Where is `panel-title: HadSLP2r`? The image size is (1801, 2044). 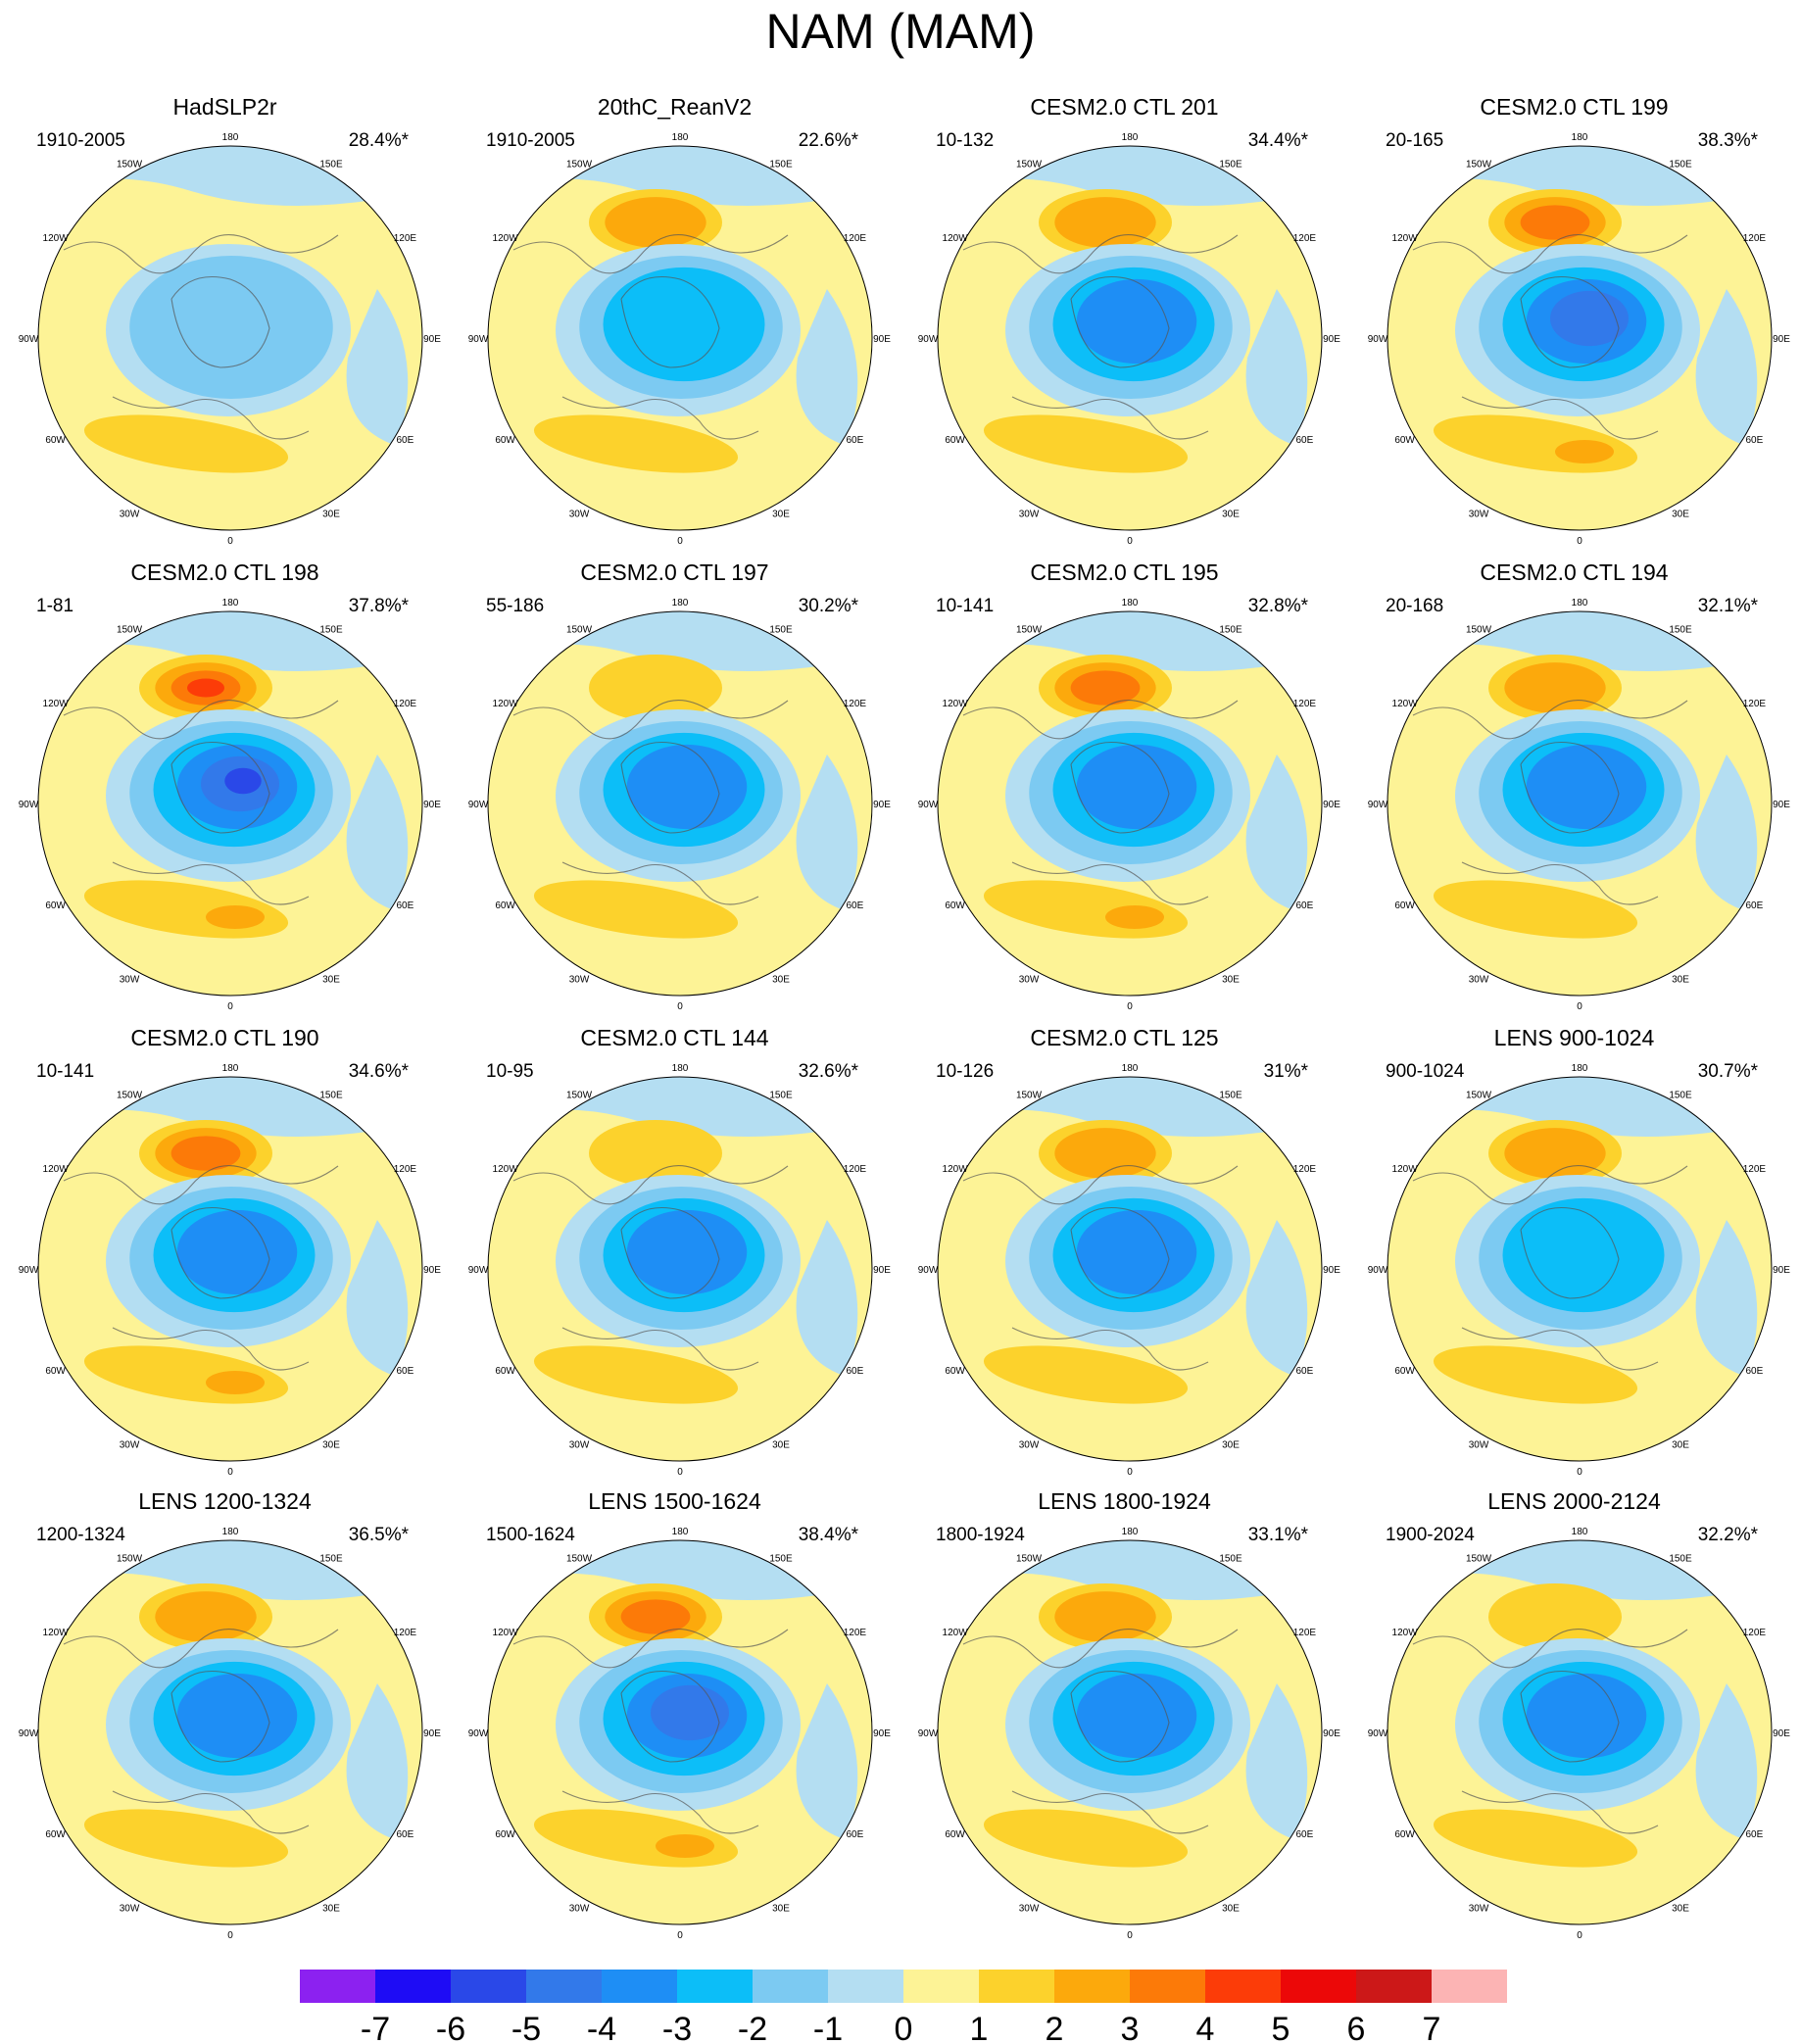 panel-title: HadSLP2r is located at coordinates (224, 107).